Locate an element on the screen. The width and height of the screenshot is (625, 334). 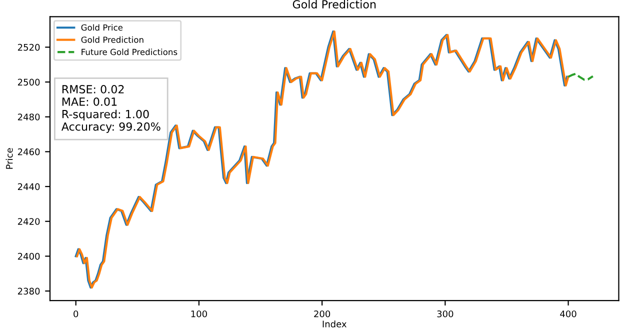
y-tick-label: 2460 is located at coordinates (29, 152).